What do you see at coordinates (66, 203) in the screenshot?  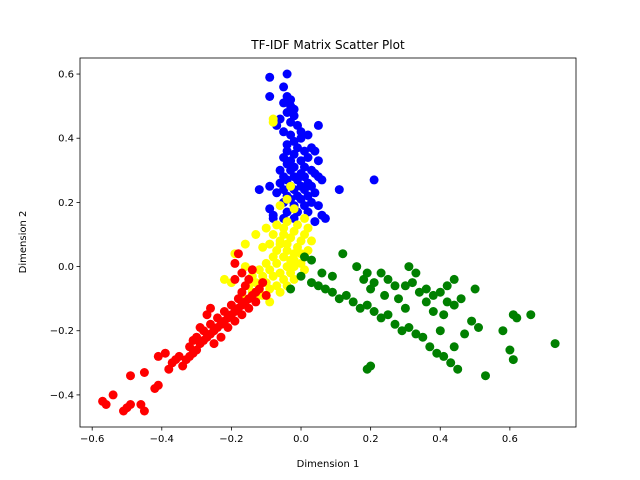 I see `y-tick-label: 0.2` at bounding box center [66, 203].